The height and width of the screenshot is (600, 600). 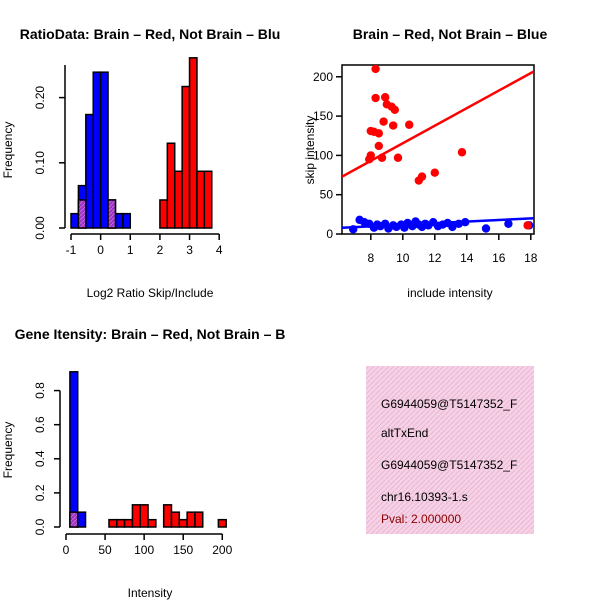 I want to click on scatter-title: Brain – Red, Not Brain – Blue, so click(x=450, y=34).